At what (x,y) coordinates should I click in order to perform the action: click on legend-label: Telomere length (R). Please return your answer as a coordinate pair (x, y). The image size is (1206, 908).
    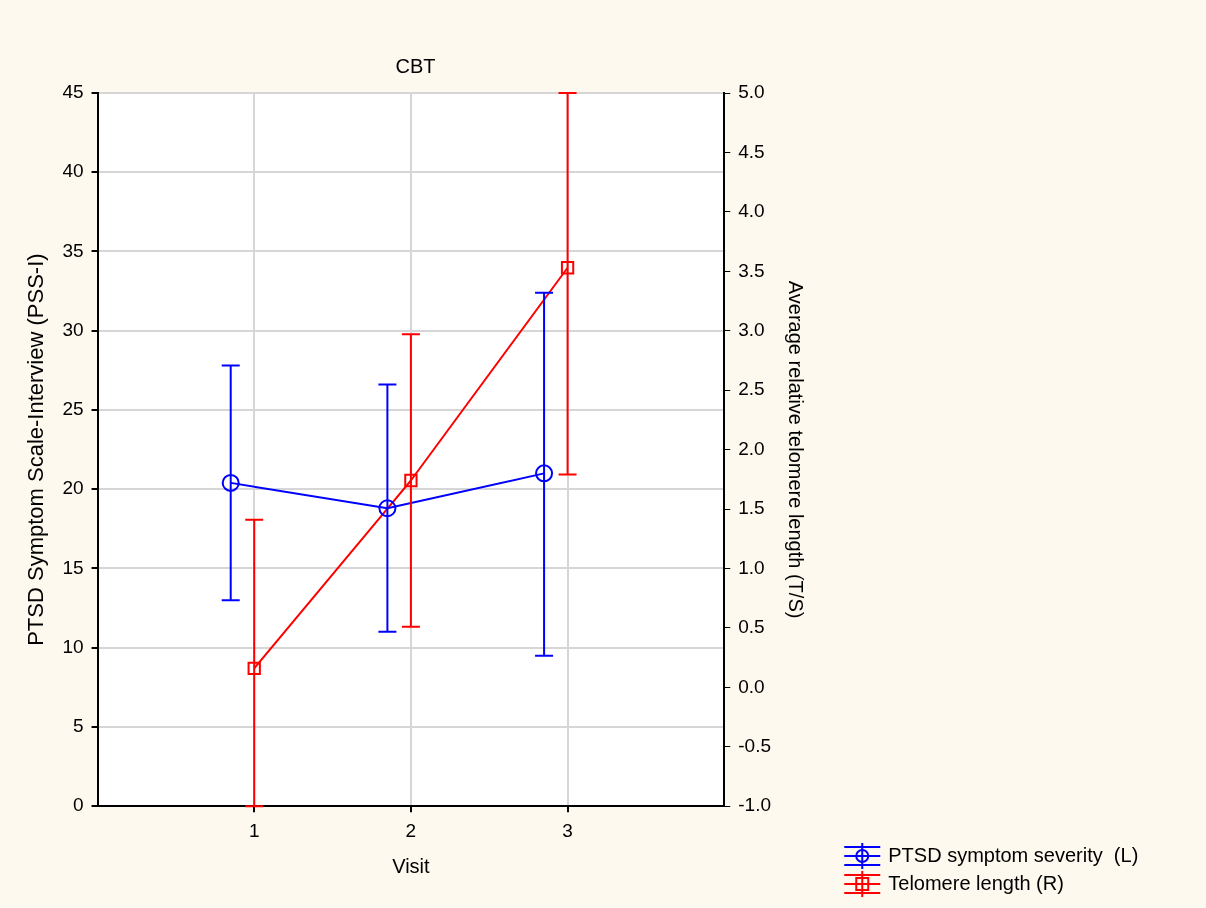
    Looking at the image, I should click on (976, 882).